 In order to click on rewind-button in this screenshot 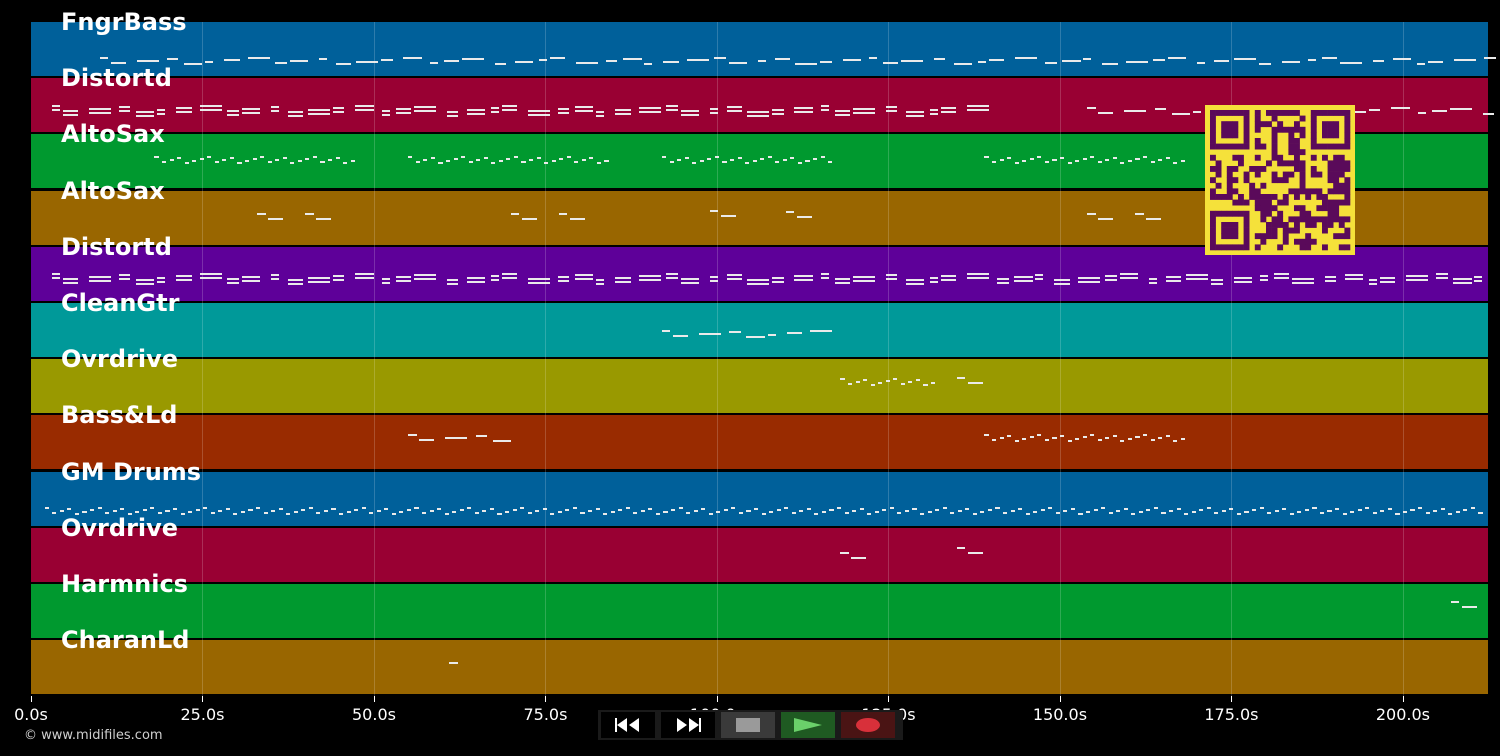, I will do `click(628, 725)`.